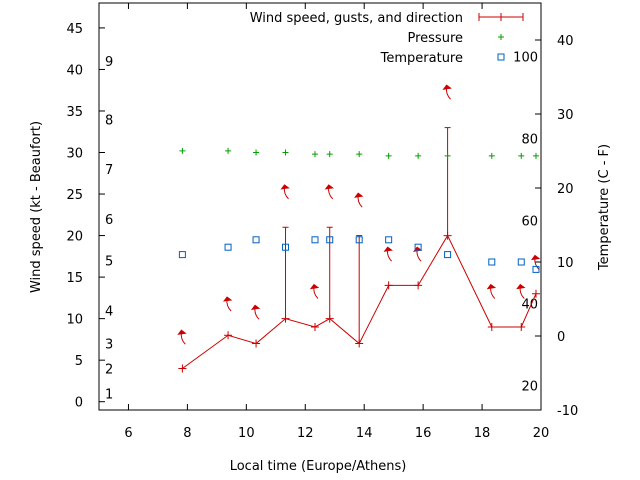 The image size is (640, 480). I want to click on beaufort-label: 9, so click(109, 62).